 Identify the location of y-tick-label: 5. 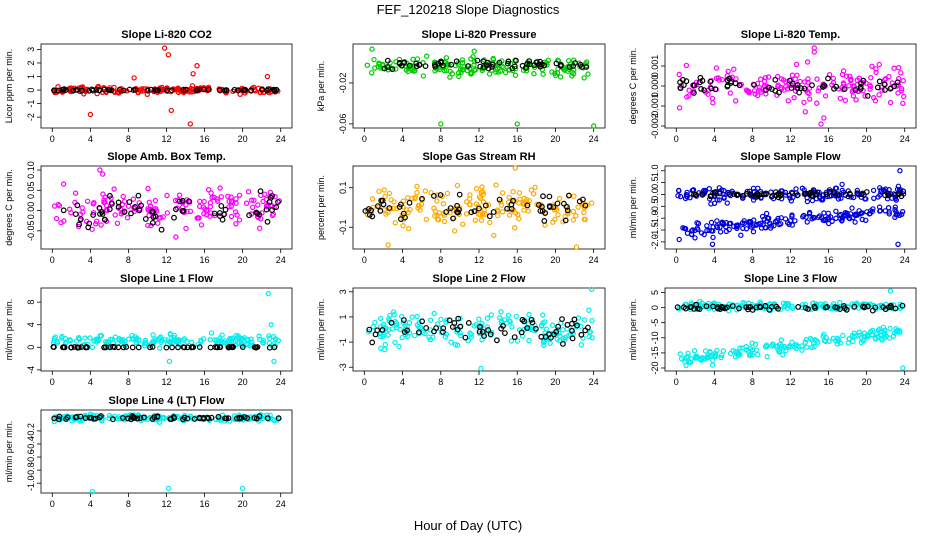
(655, 292).